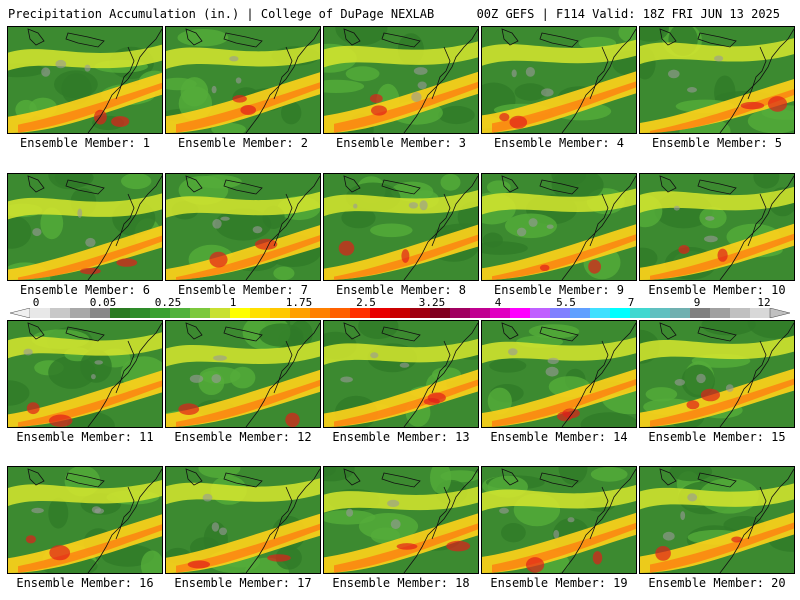 The height and width of the screenshot is (600, 800). Describe the element at coordinates (717, 583) in the screenshot. I see `ensemble-member-label: Ensemble Member: 20` at that location.